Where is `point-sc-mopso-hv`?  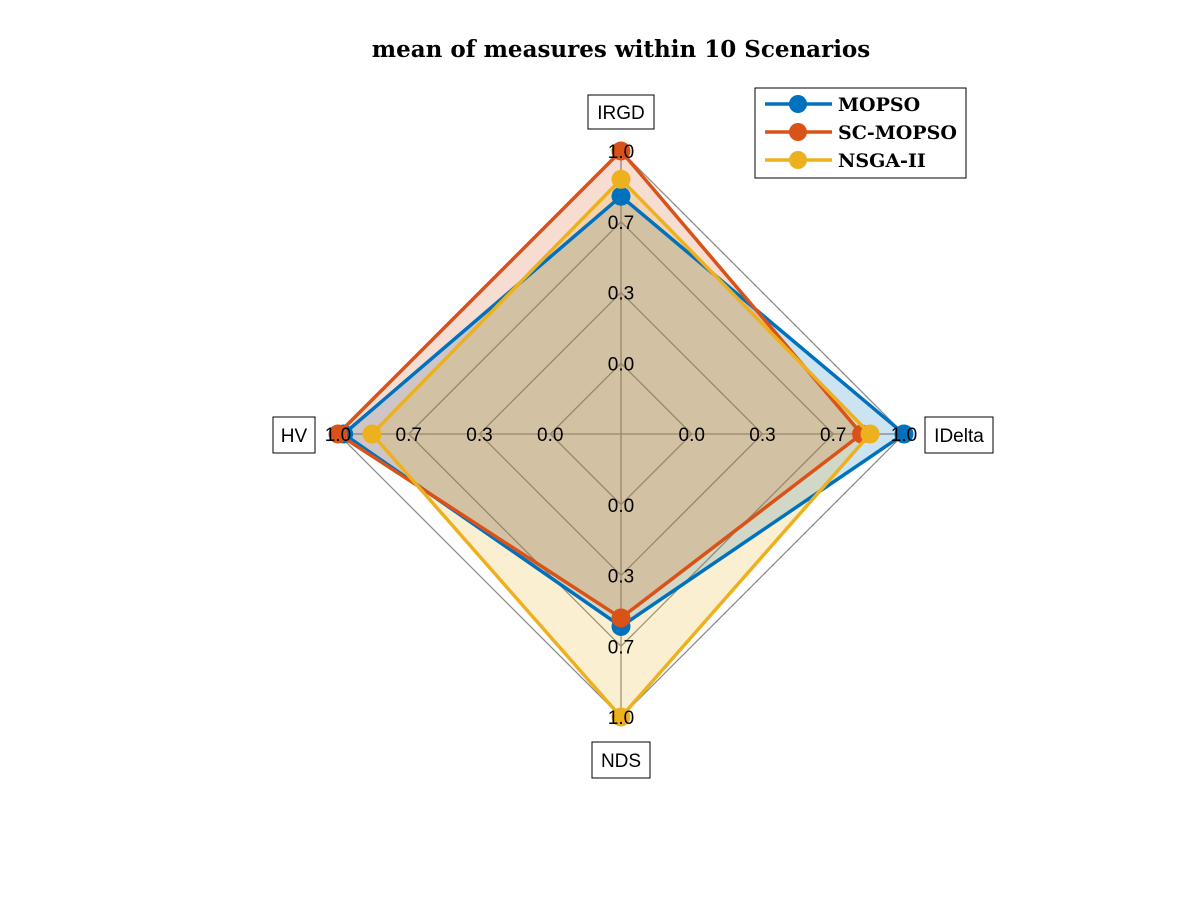 point-sc-mopso-hv is located at coordinates (338, 434).